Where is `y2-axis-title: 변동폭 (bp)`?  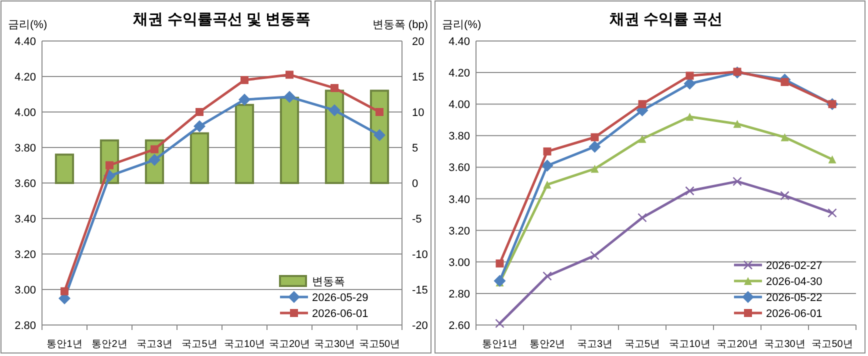 y2-axis-title: 변동폭 (bp) is located at coordinates (400, 25).